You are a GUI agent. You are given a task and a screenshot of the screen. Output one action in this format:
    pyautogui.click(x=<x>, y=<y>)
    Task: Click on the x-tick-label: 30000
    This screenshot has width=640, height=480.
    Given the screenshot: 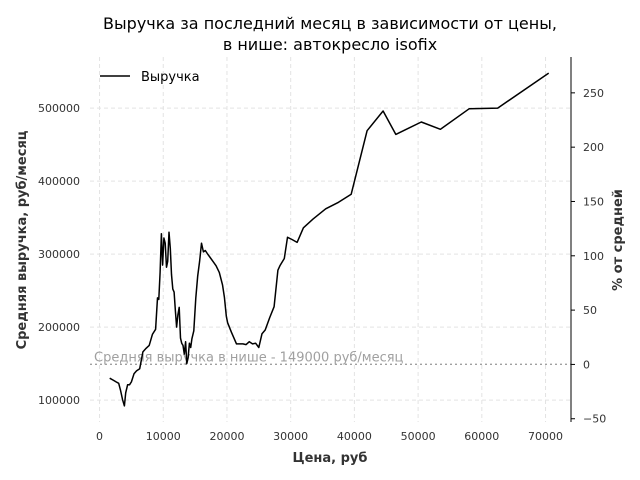 What is the action you would take?
    pyautogui.click(x=290, y=436)
    